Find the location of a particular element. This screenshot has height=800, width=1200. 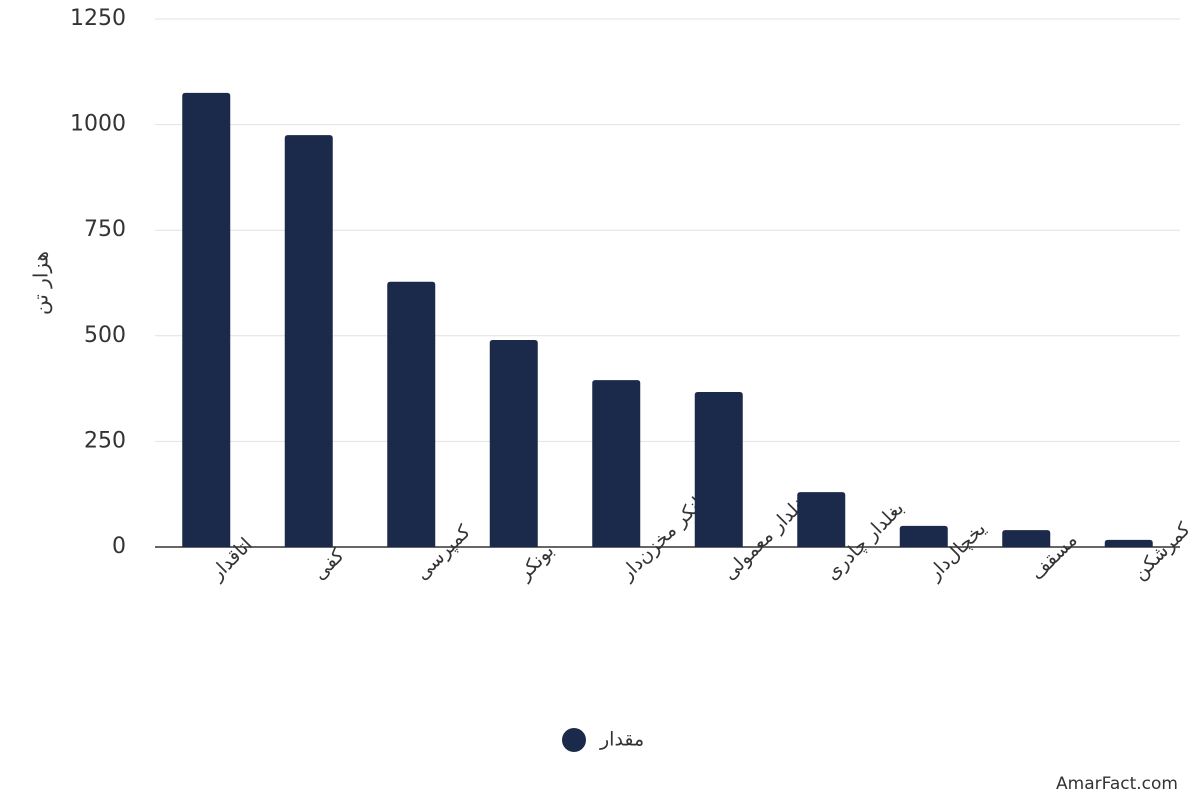

y-tick-label: 1250 is located at coordinates (98, 18).